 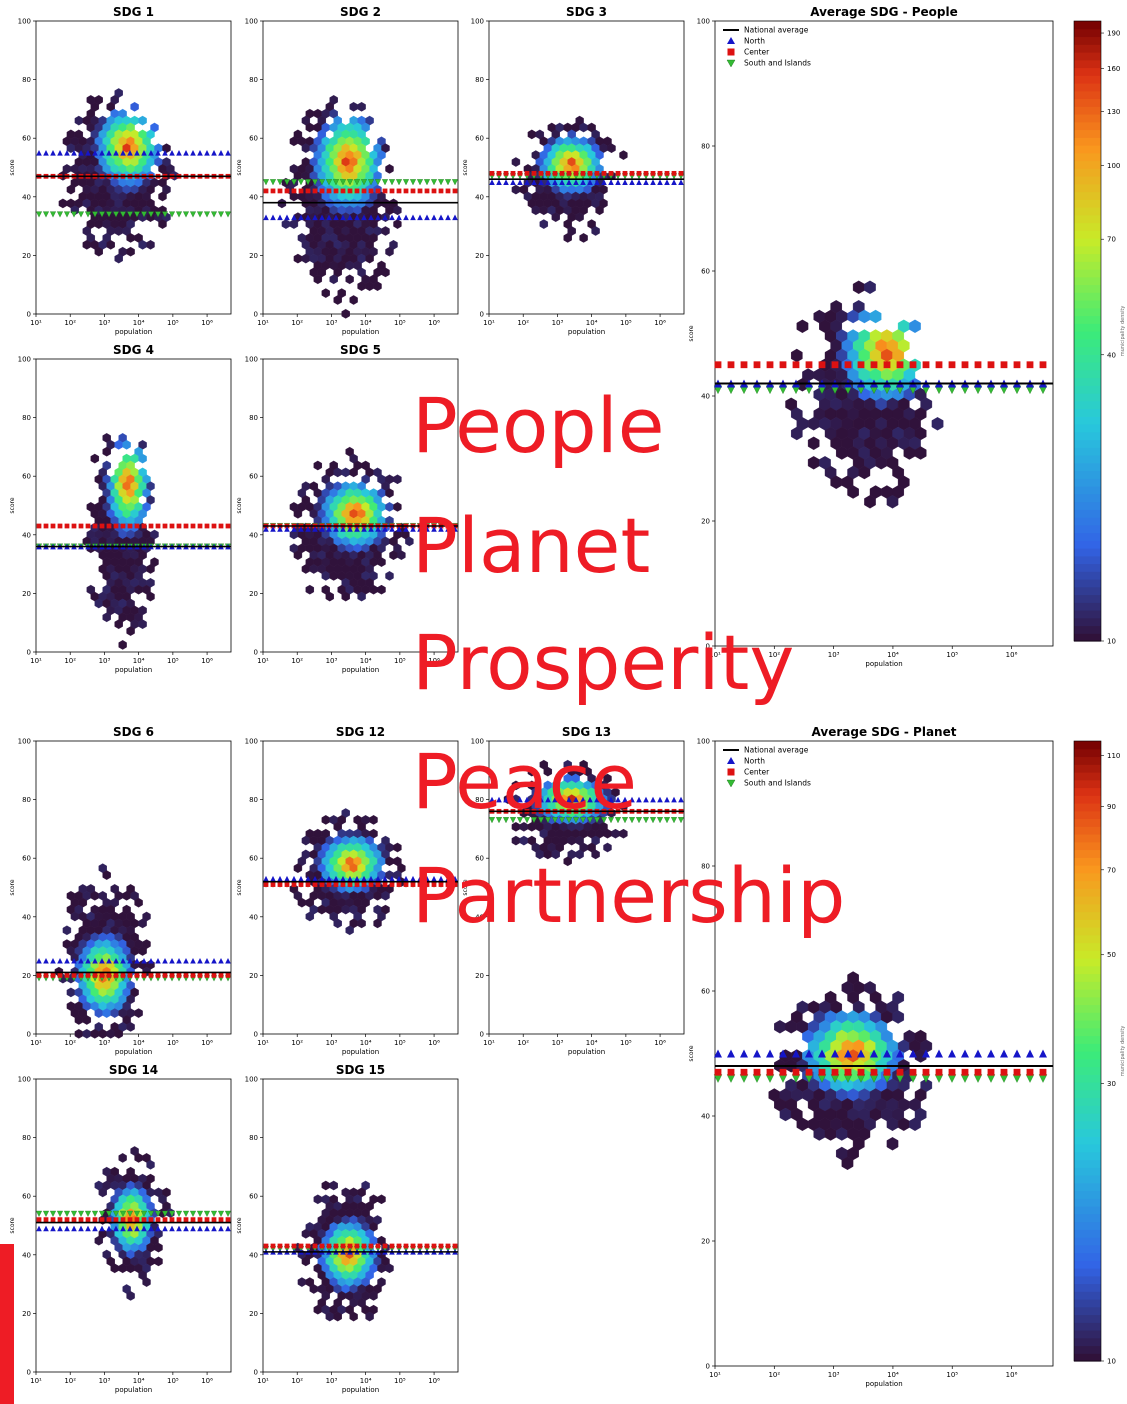 What do you see at coordinates (1113, 34) in the screenshot?
I see `colorbar-tick-label: 190` at bounding box center [1113, 34].